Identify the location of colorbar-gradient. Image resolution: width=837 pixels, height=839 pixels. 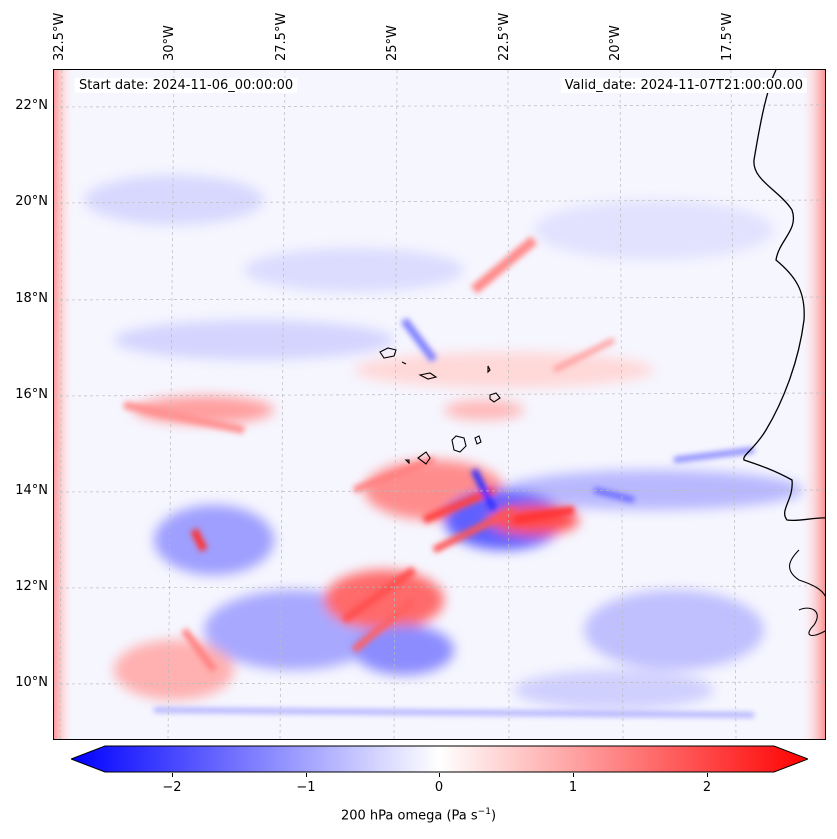
(439, 759).